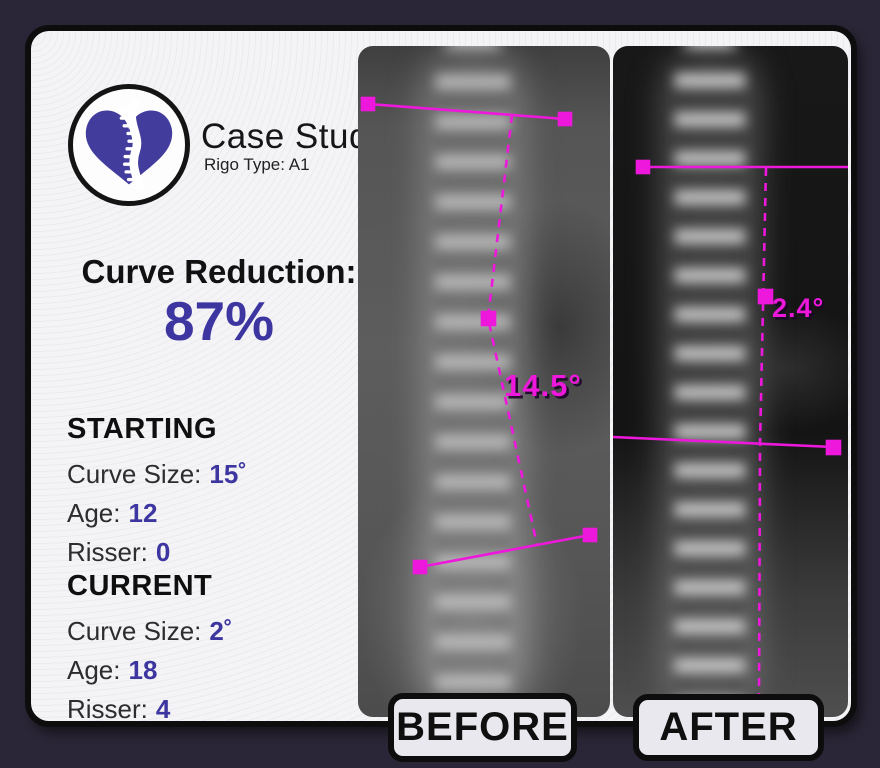 This screenshot has width=880, height=768. I want to click on heart-spine-icon, so click(129, 145).